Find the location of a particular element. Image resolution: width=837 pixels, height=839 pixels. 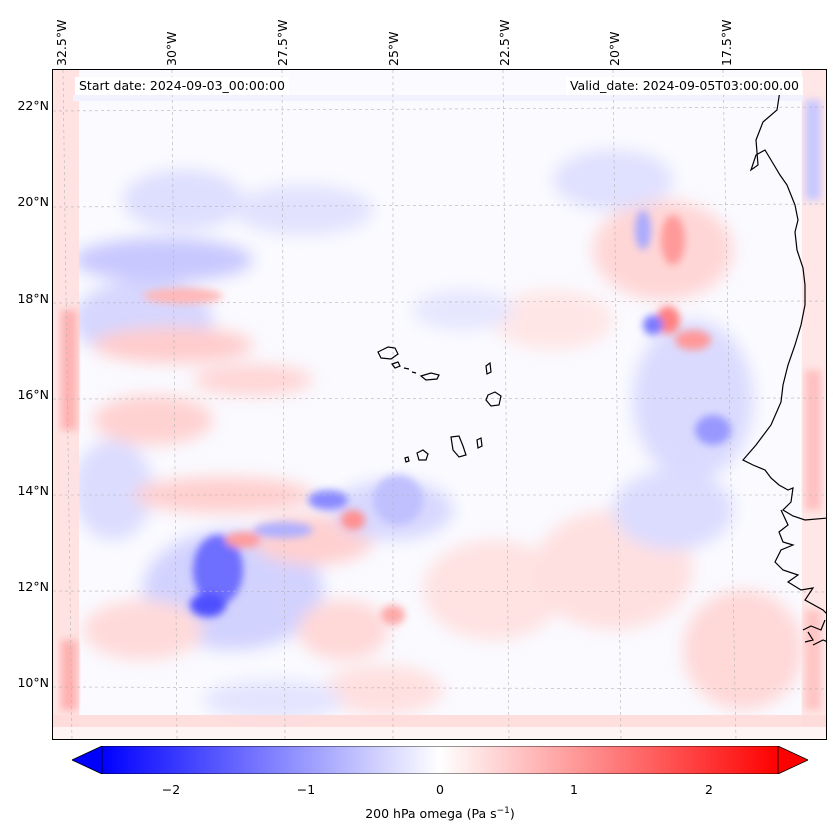

start-date-label: Start date: 2024-09-03_00:00:00 is located at coordinates (182, 86).